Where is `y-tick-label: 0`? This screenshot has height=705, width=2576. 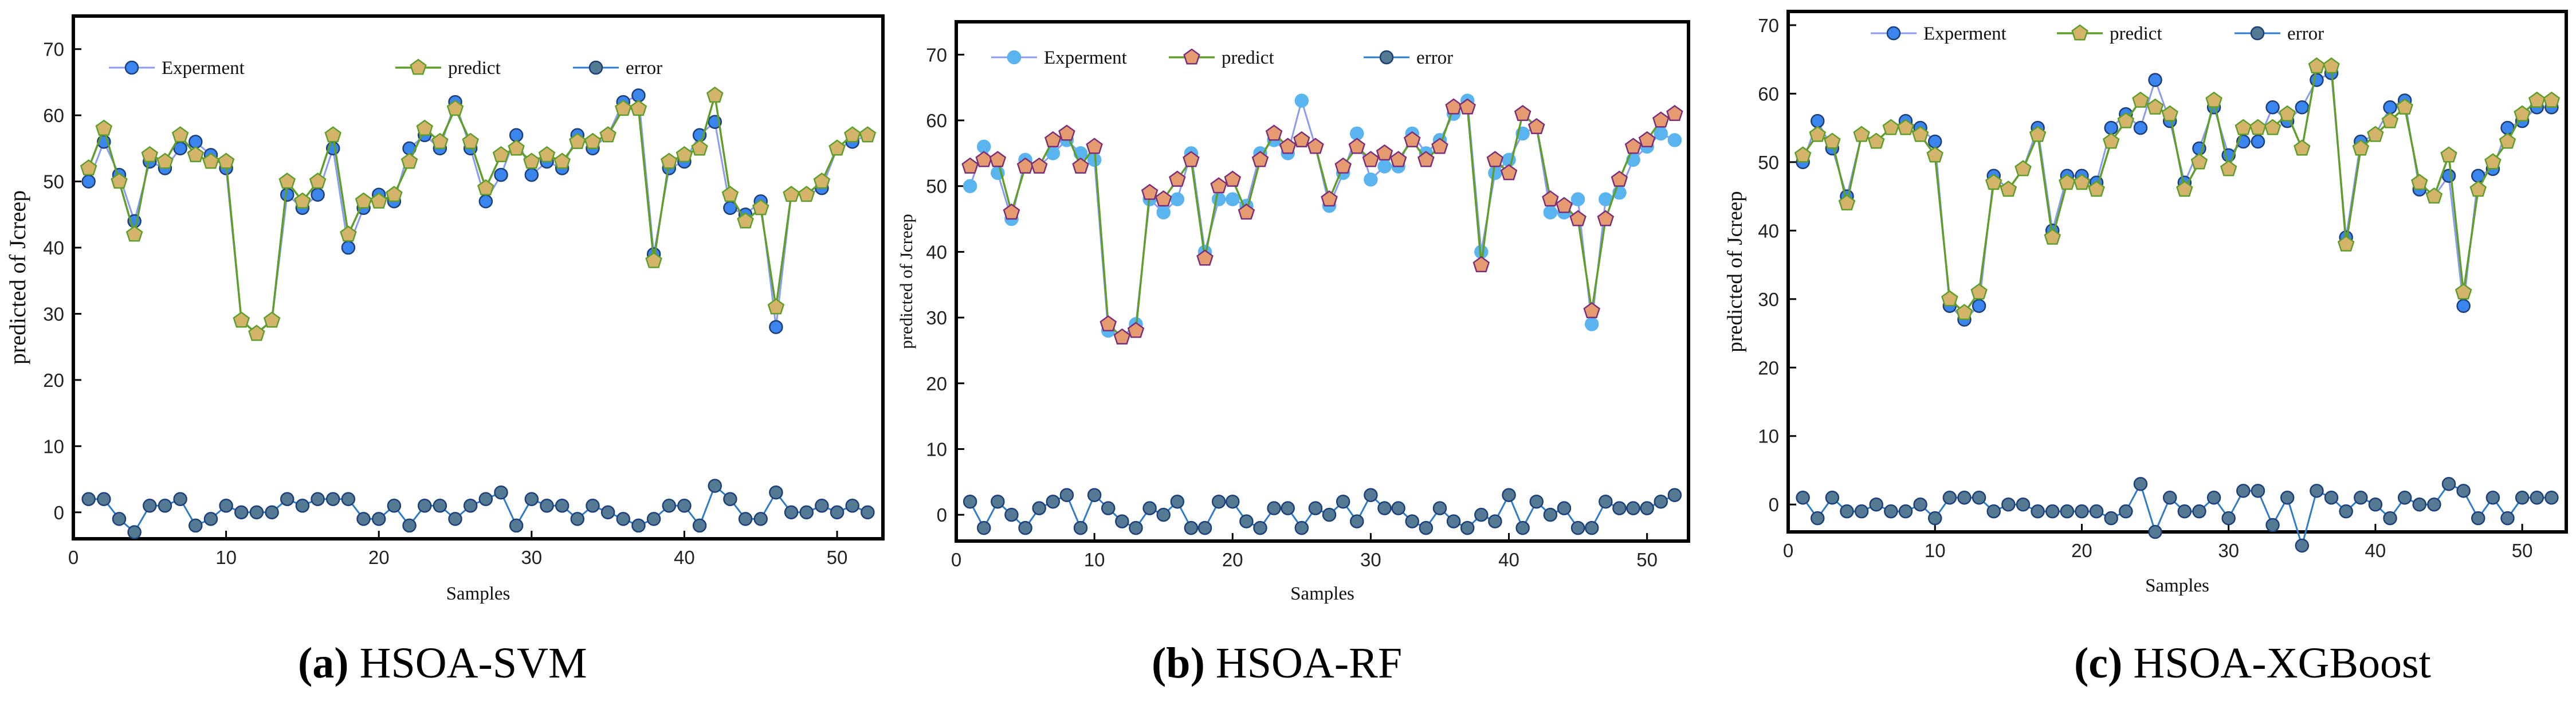 y-tick-label: 0 is located at coordinates (942, 515).